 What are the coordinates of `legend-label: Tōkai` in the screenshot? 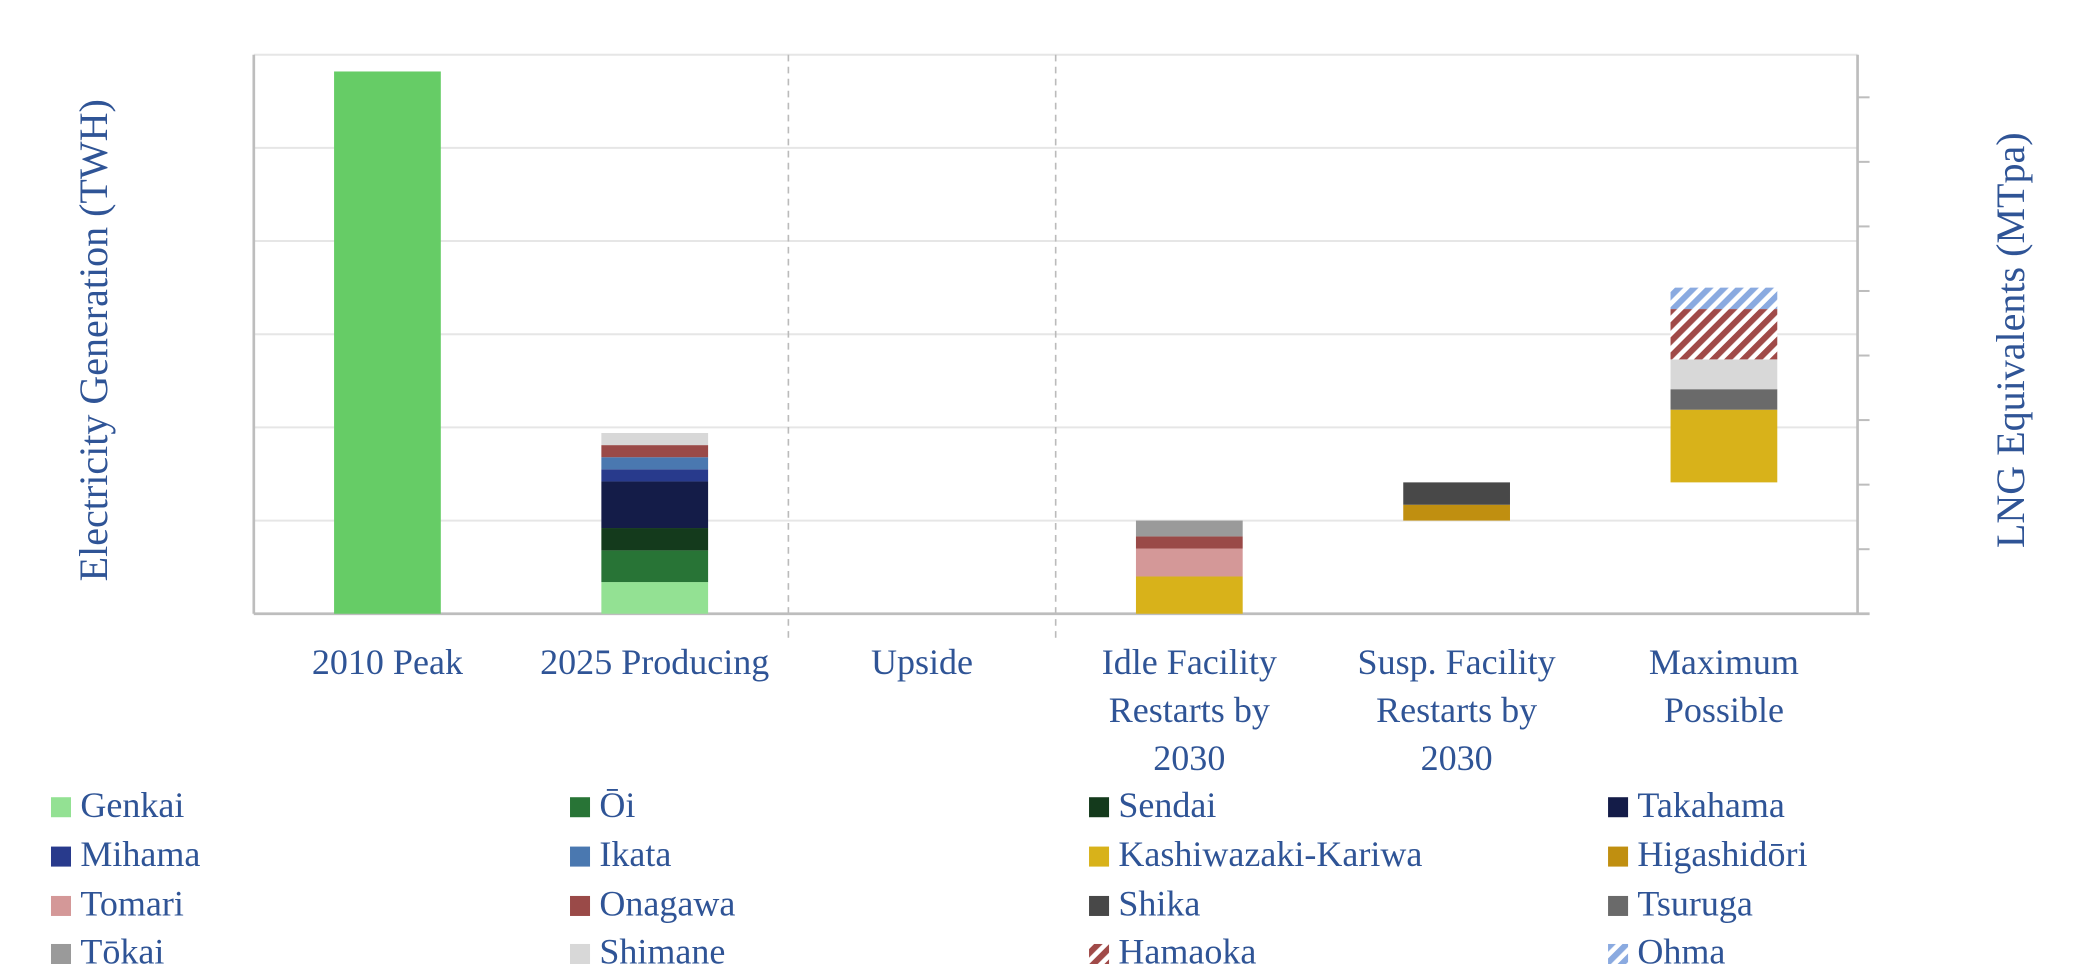 It's located at (122, 952).